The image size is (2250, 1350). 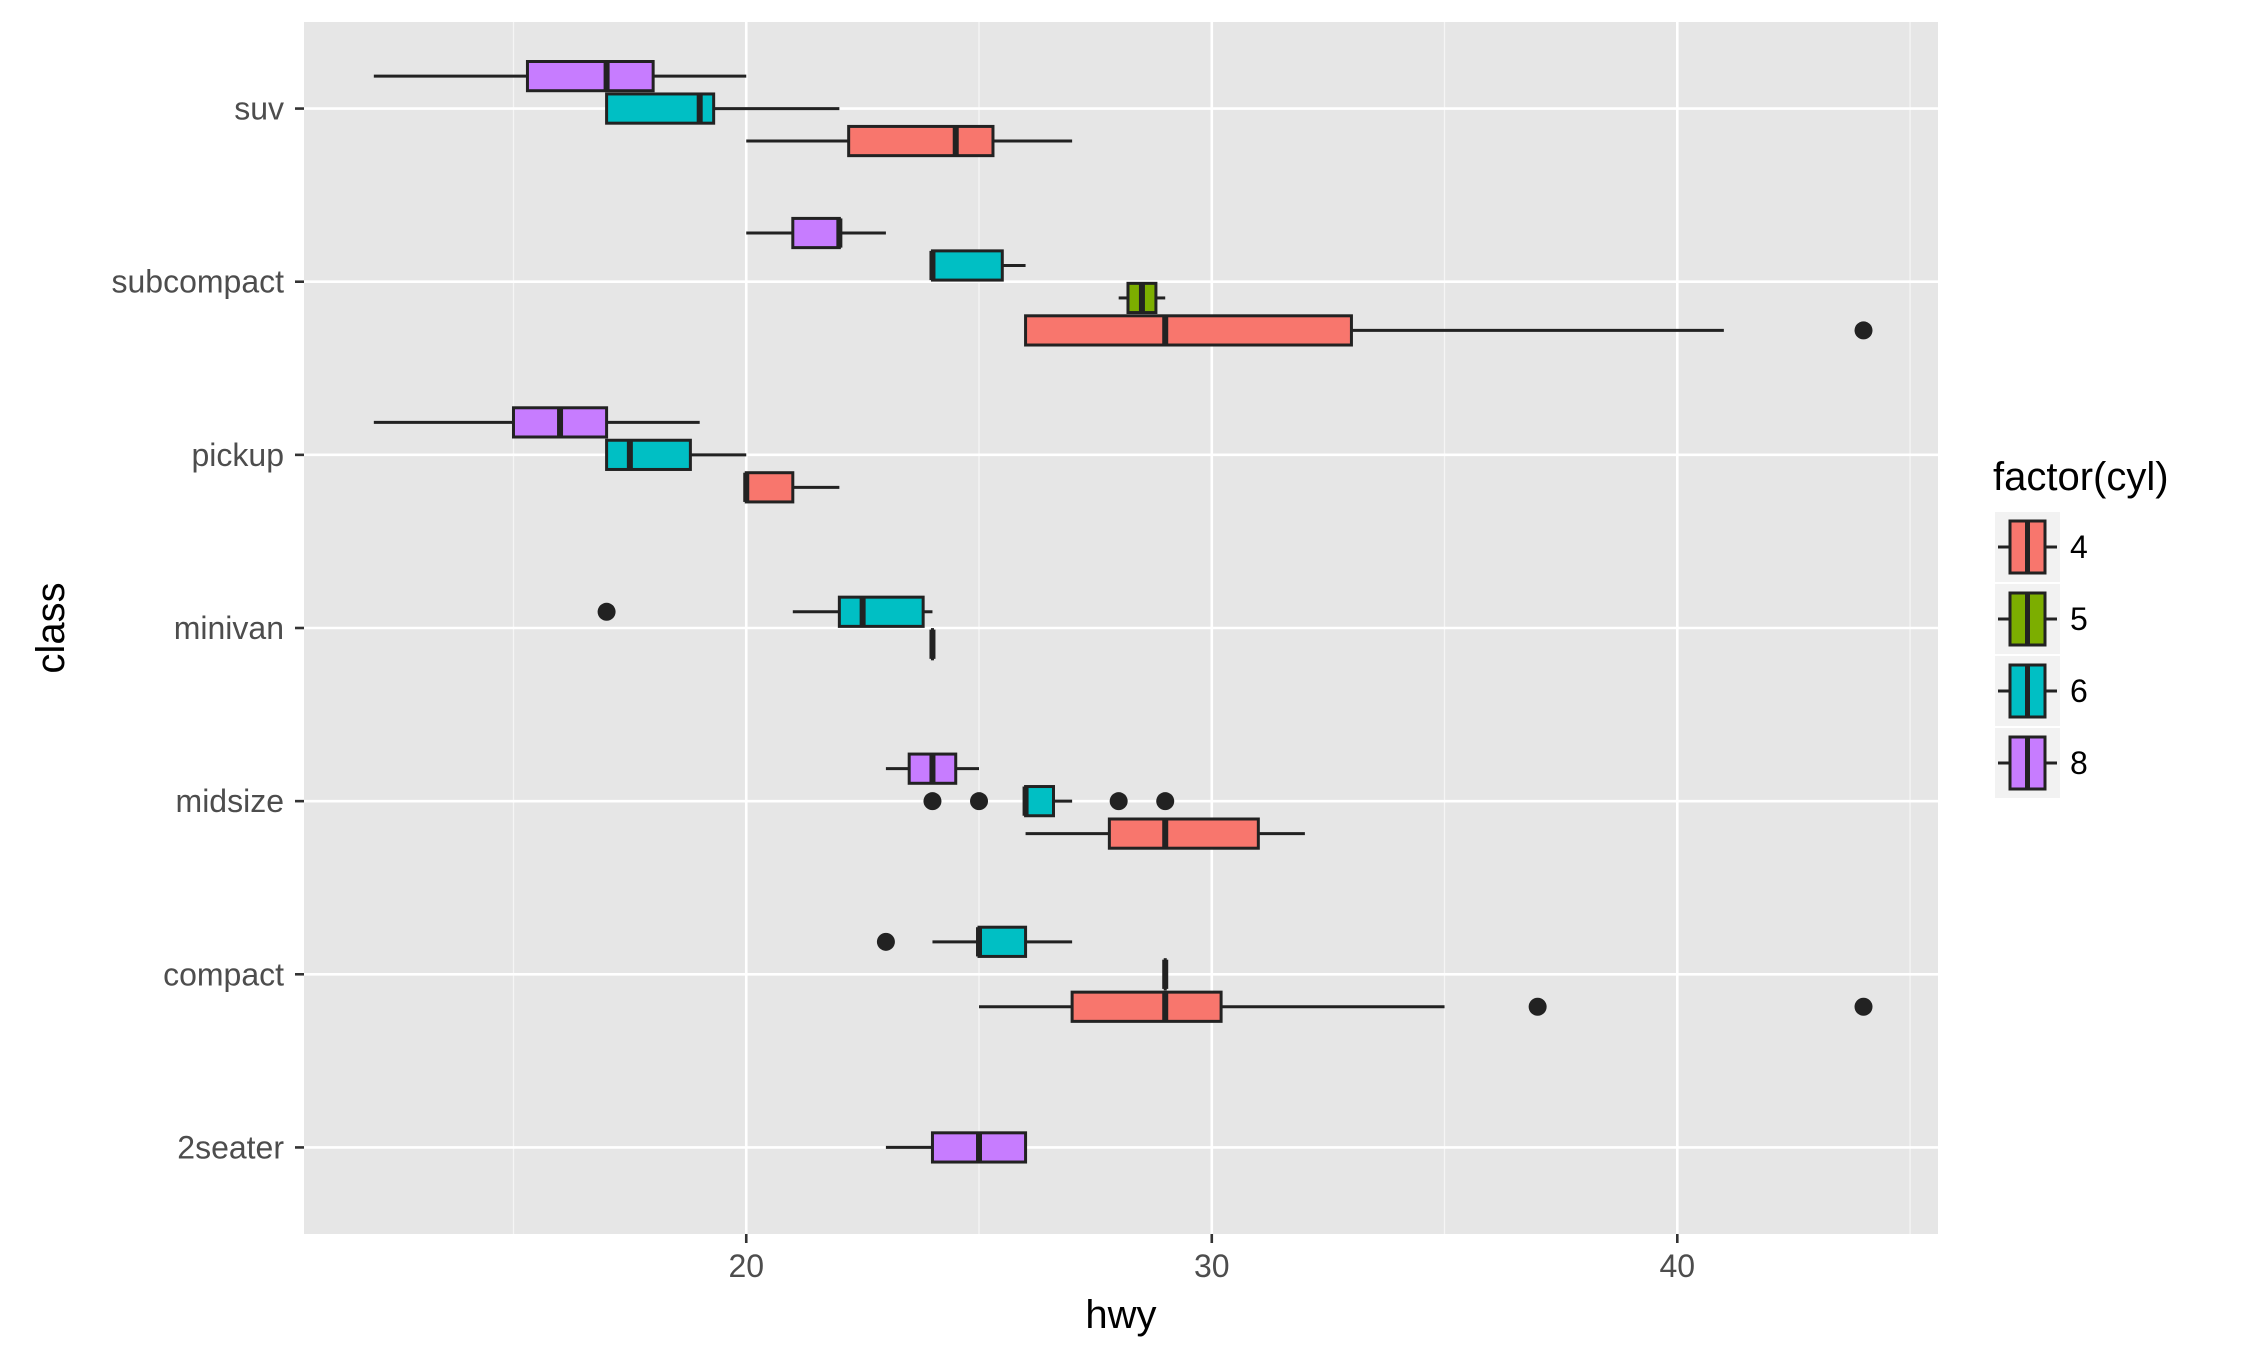 I want to click on box-suv-cyl8, so click(x=560, y=76).